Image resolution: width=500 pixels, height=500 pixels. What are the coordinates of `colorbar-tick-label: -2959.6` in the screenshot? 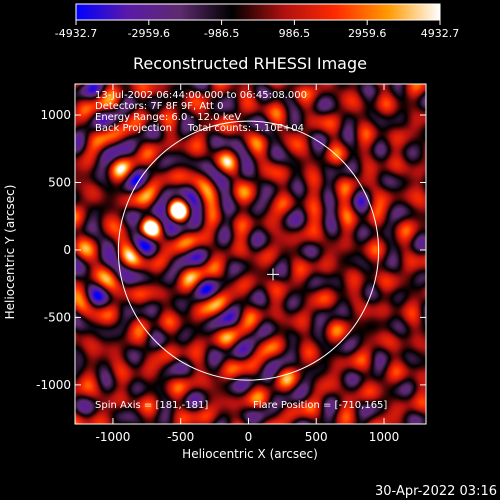 It's located at (149, 33).